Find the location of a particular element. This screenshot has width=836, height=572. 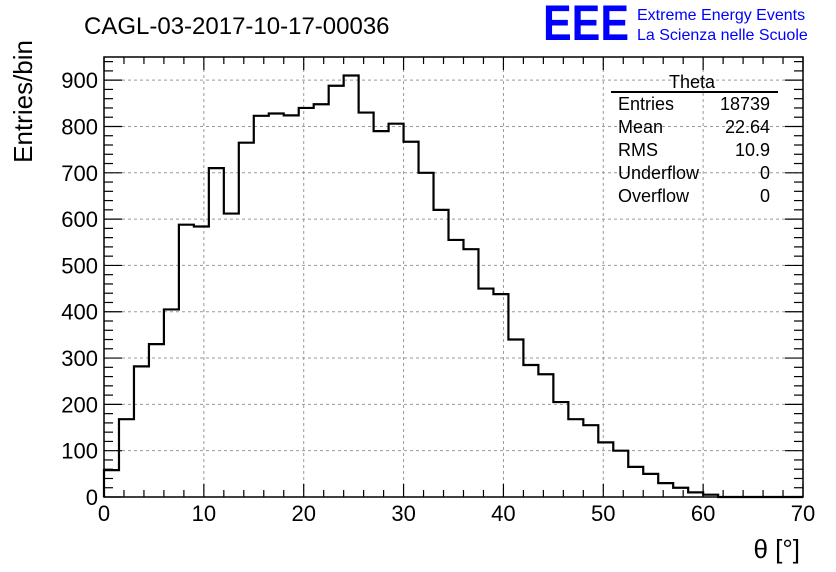

logo-line1: Extreme Energy Events is located at coordinates (721, 15).